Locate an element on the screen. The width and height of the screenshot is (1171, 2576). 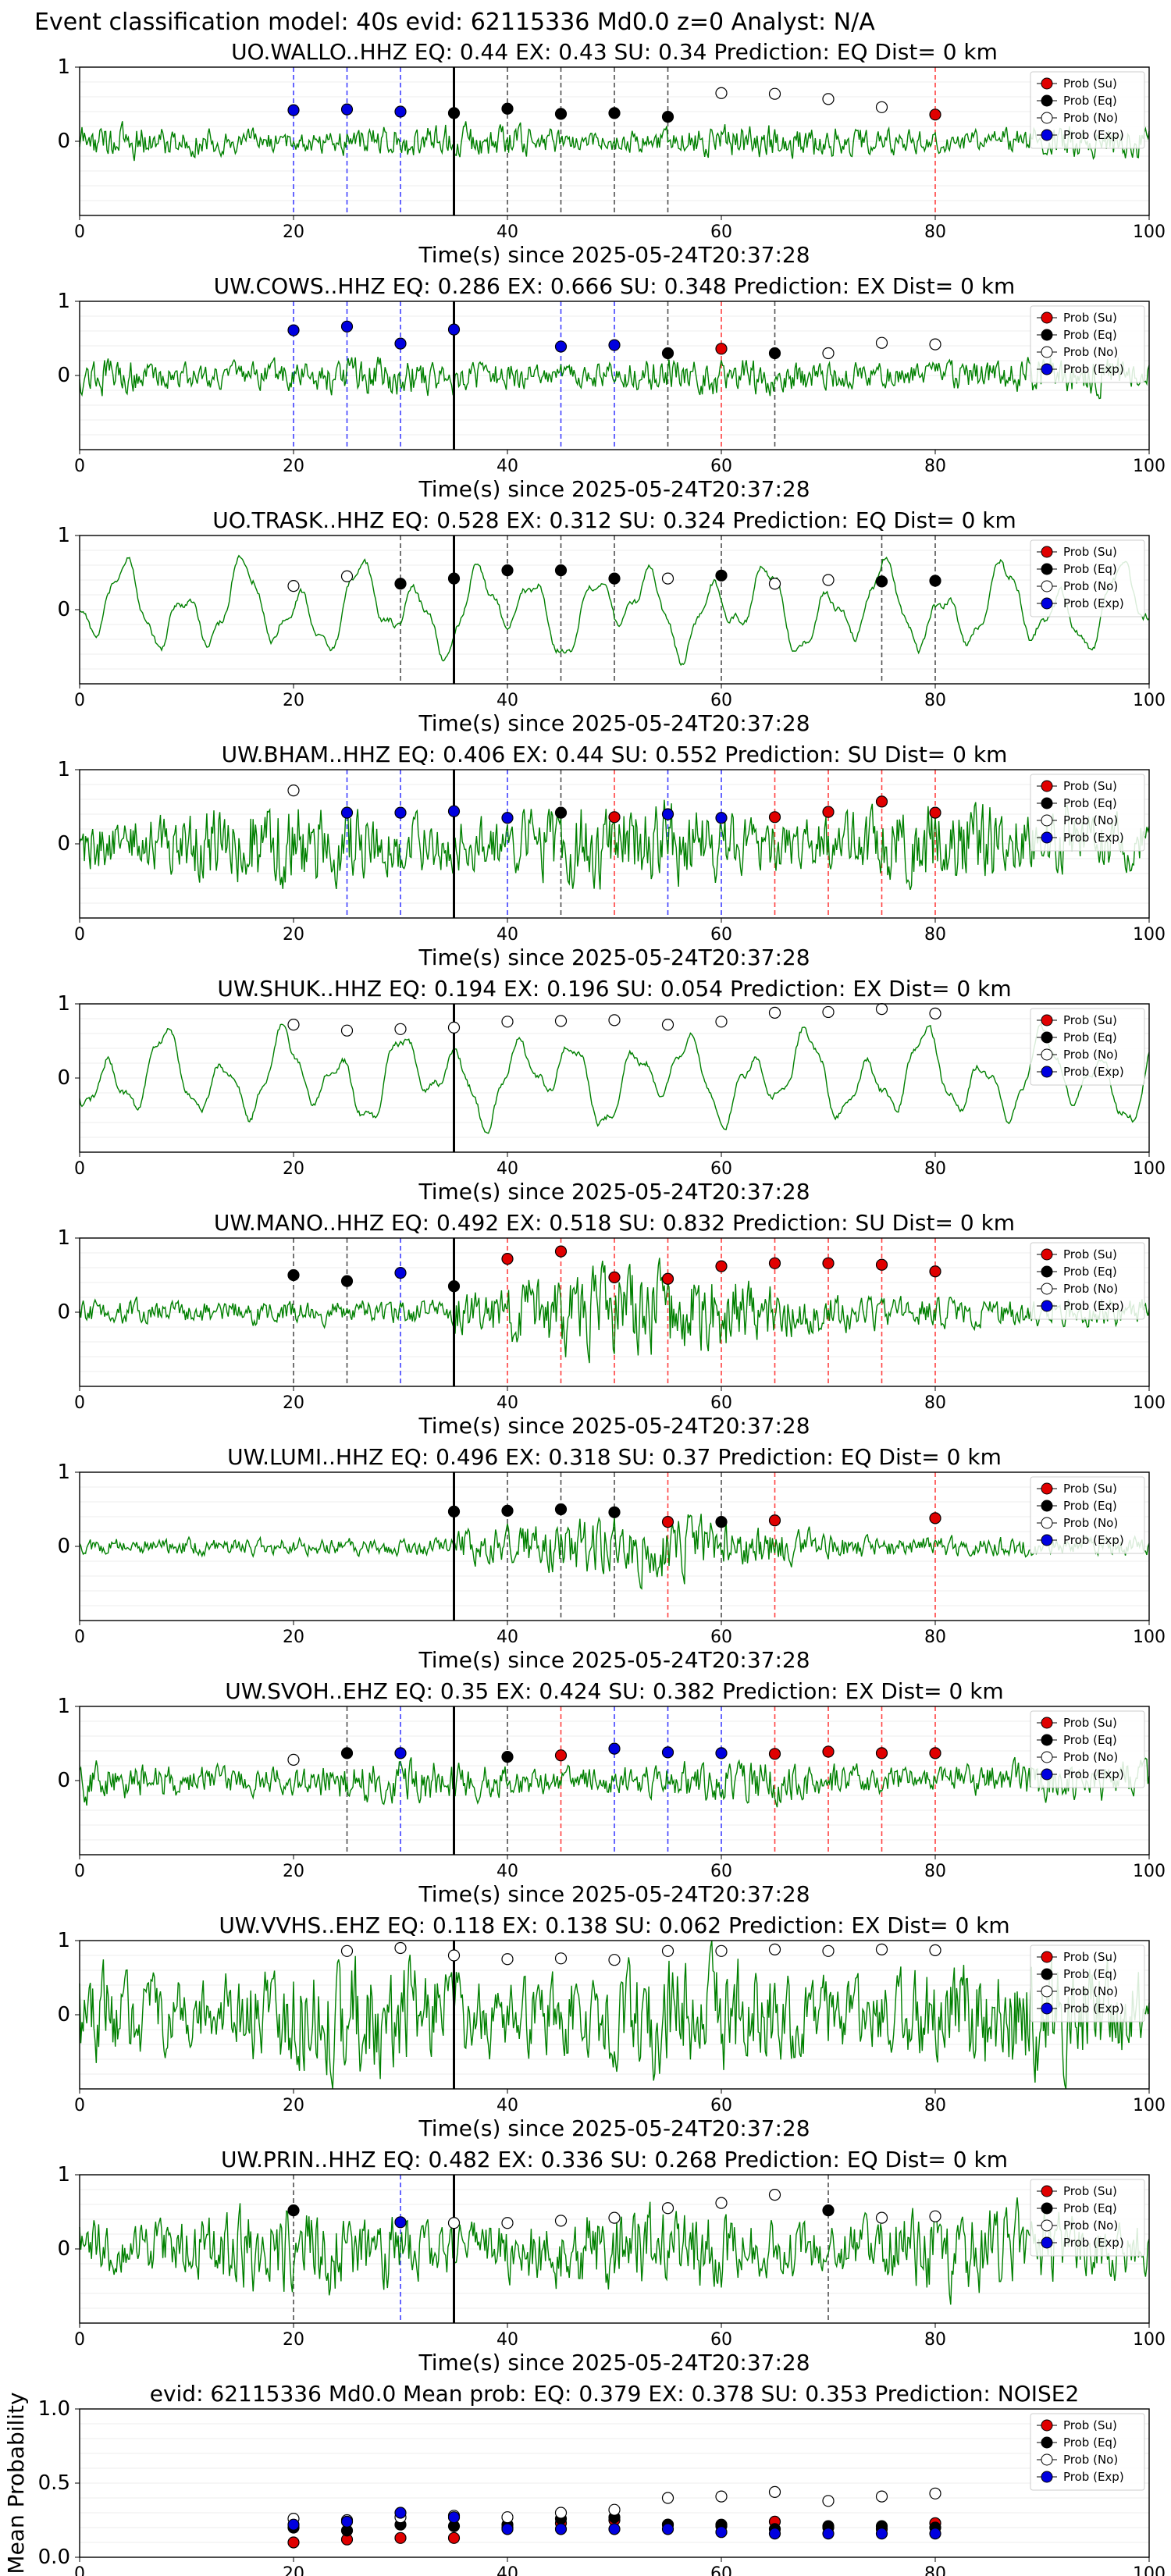
mean-marker-no is located at coordinates (614, 2509).